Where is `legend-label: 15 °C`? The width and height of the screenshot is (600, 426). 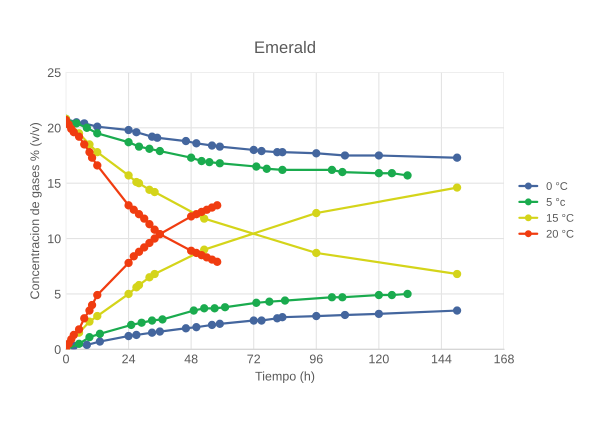 legend-label: 15 °C is located at coordinates (560, 218).